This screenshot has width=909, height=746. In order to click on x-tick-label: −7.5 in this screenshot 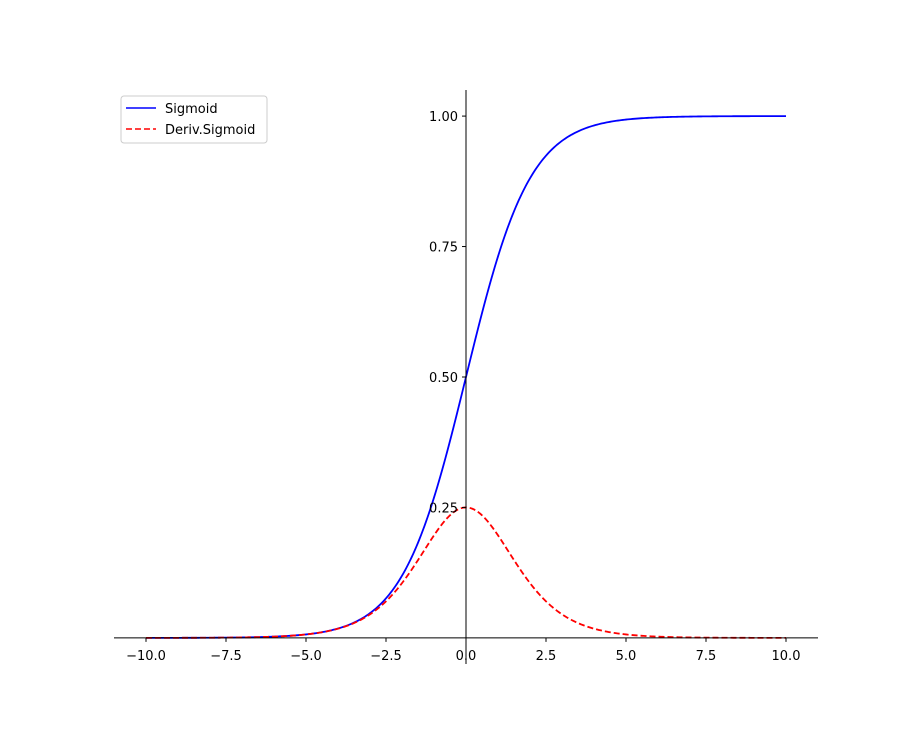, I will do `click(226, 656)`.